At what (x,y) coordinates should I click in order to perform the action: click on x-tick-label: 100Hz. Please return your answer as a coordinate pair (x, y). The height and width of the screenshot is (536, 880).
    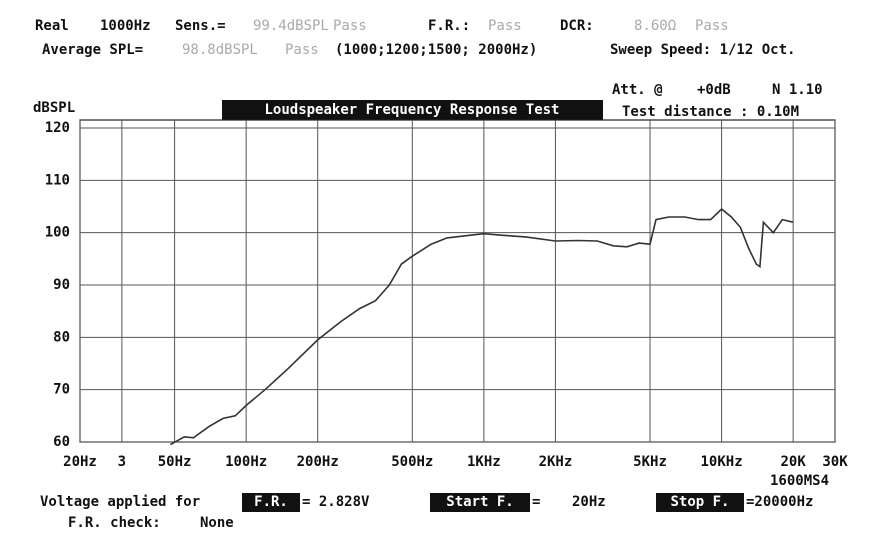
    Looking at the image, I should click on (246, 462).